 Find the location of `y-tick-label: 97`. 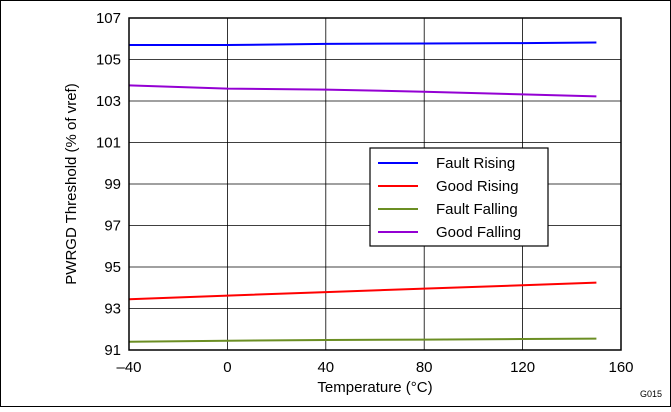

y-tick-label: 97 is located at coordinates (112, 226).